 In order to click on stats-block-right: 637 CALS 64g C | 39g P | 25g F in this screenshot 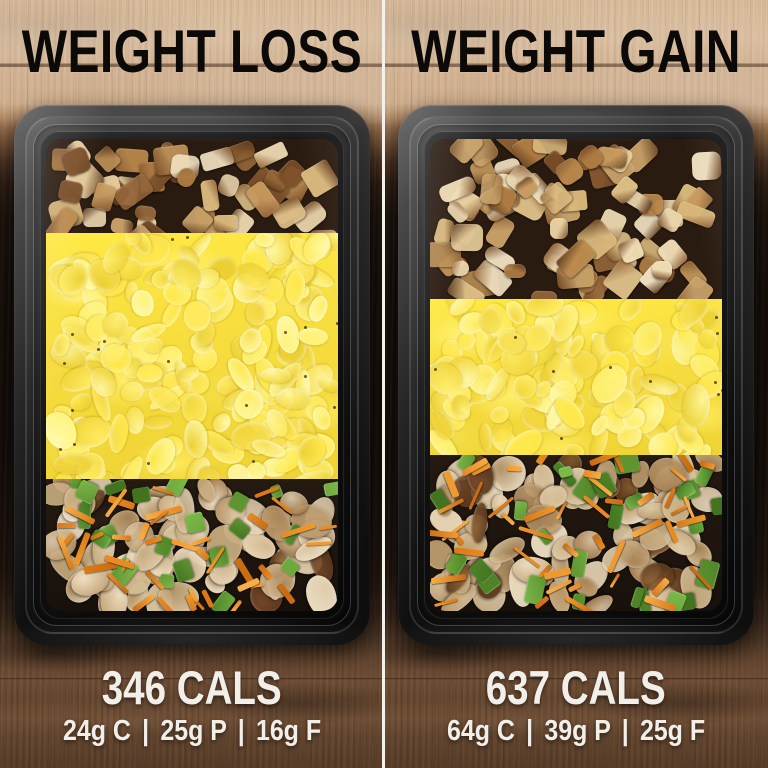, I will do `click(576, 705)`.